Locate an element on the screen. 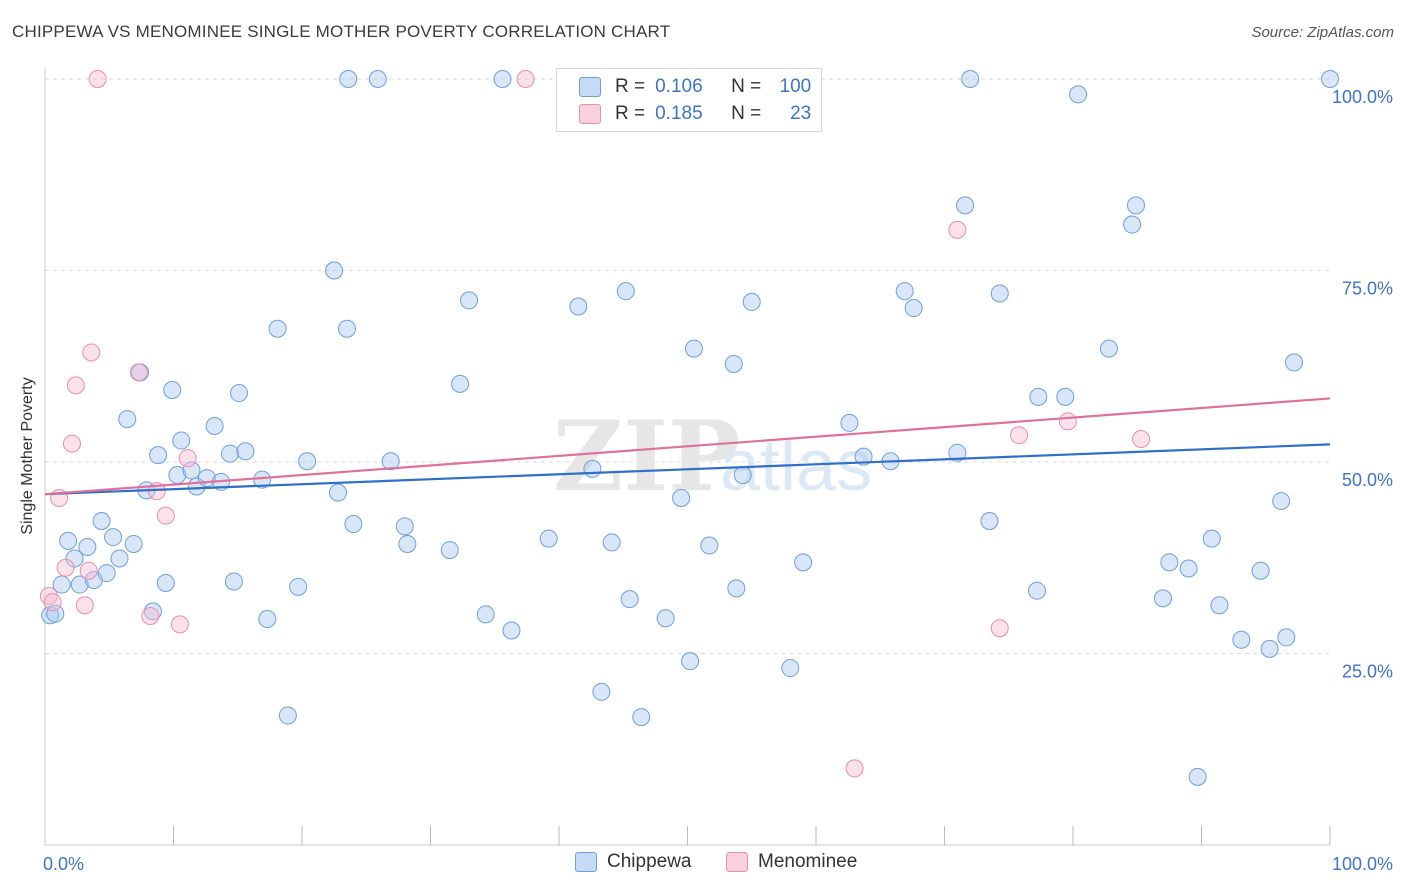  trend-lines is located at coordinates (687, 446).